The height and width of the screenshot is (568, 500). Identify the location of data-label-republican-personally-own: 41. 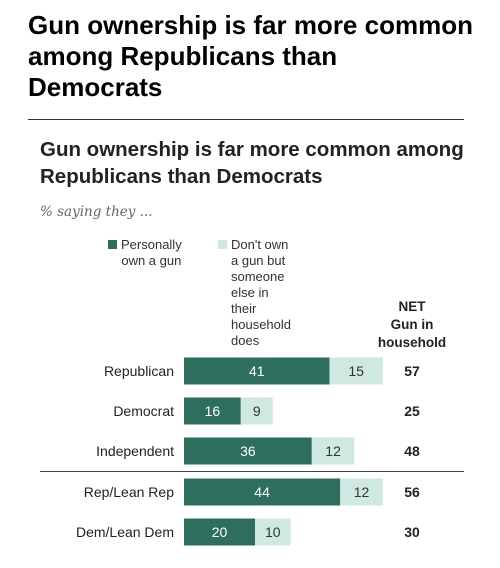
(257, 371).